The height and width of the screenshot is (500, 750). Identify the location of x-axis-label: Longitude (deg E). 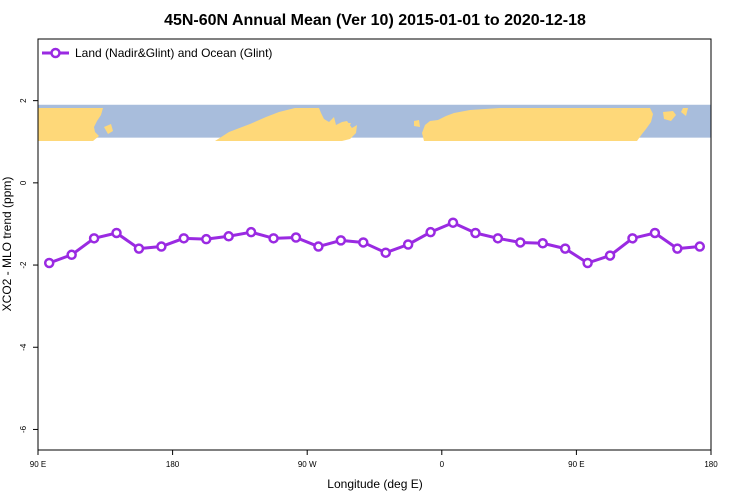
(374, 484).